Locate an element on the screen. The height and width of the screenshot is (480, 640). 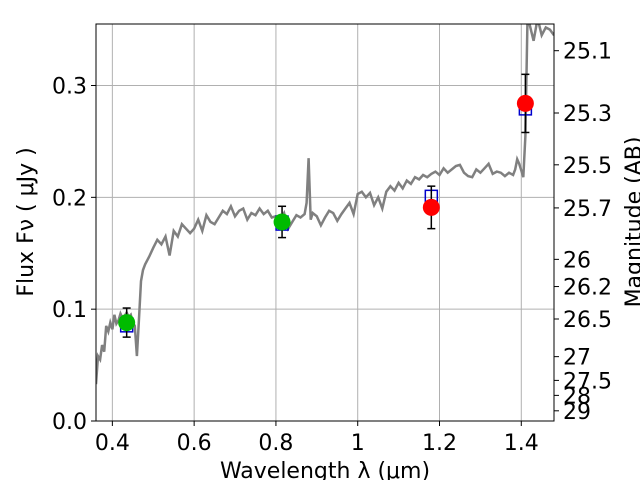
mag-tick-label: 25.7 is located at coordinates (587, 209).